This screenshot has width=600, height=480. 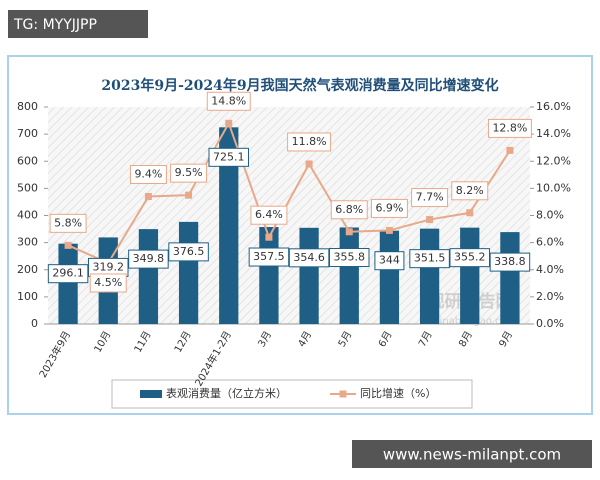 What do you see at coordinates (553, 133) in the screenshot?
I see `y2-tick-label: 14.0%` at bounding box center [553, 133].